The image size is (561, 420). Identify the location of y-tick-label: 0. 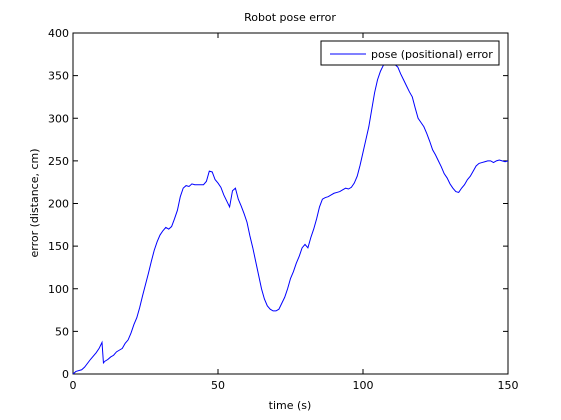
(65, 374).